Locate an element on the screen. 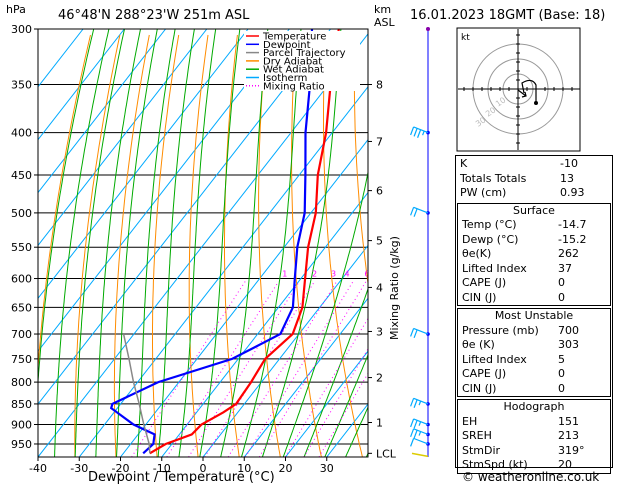 This screenshot has height=486, width=629. index-value: -14.7 is located at coordinates (572, 224).